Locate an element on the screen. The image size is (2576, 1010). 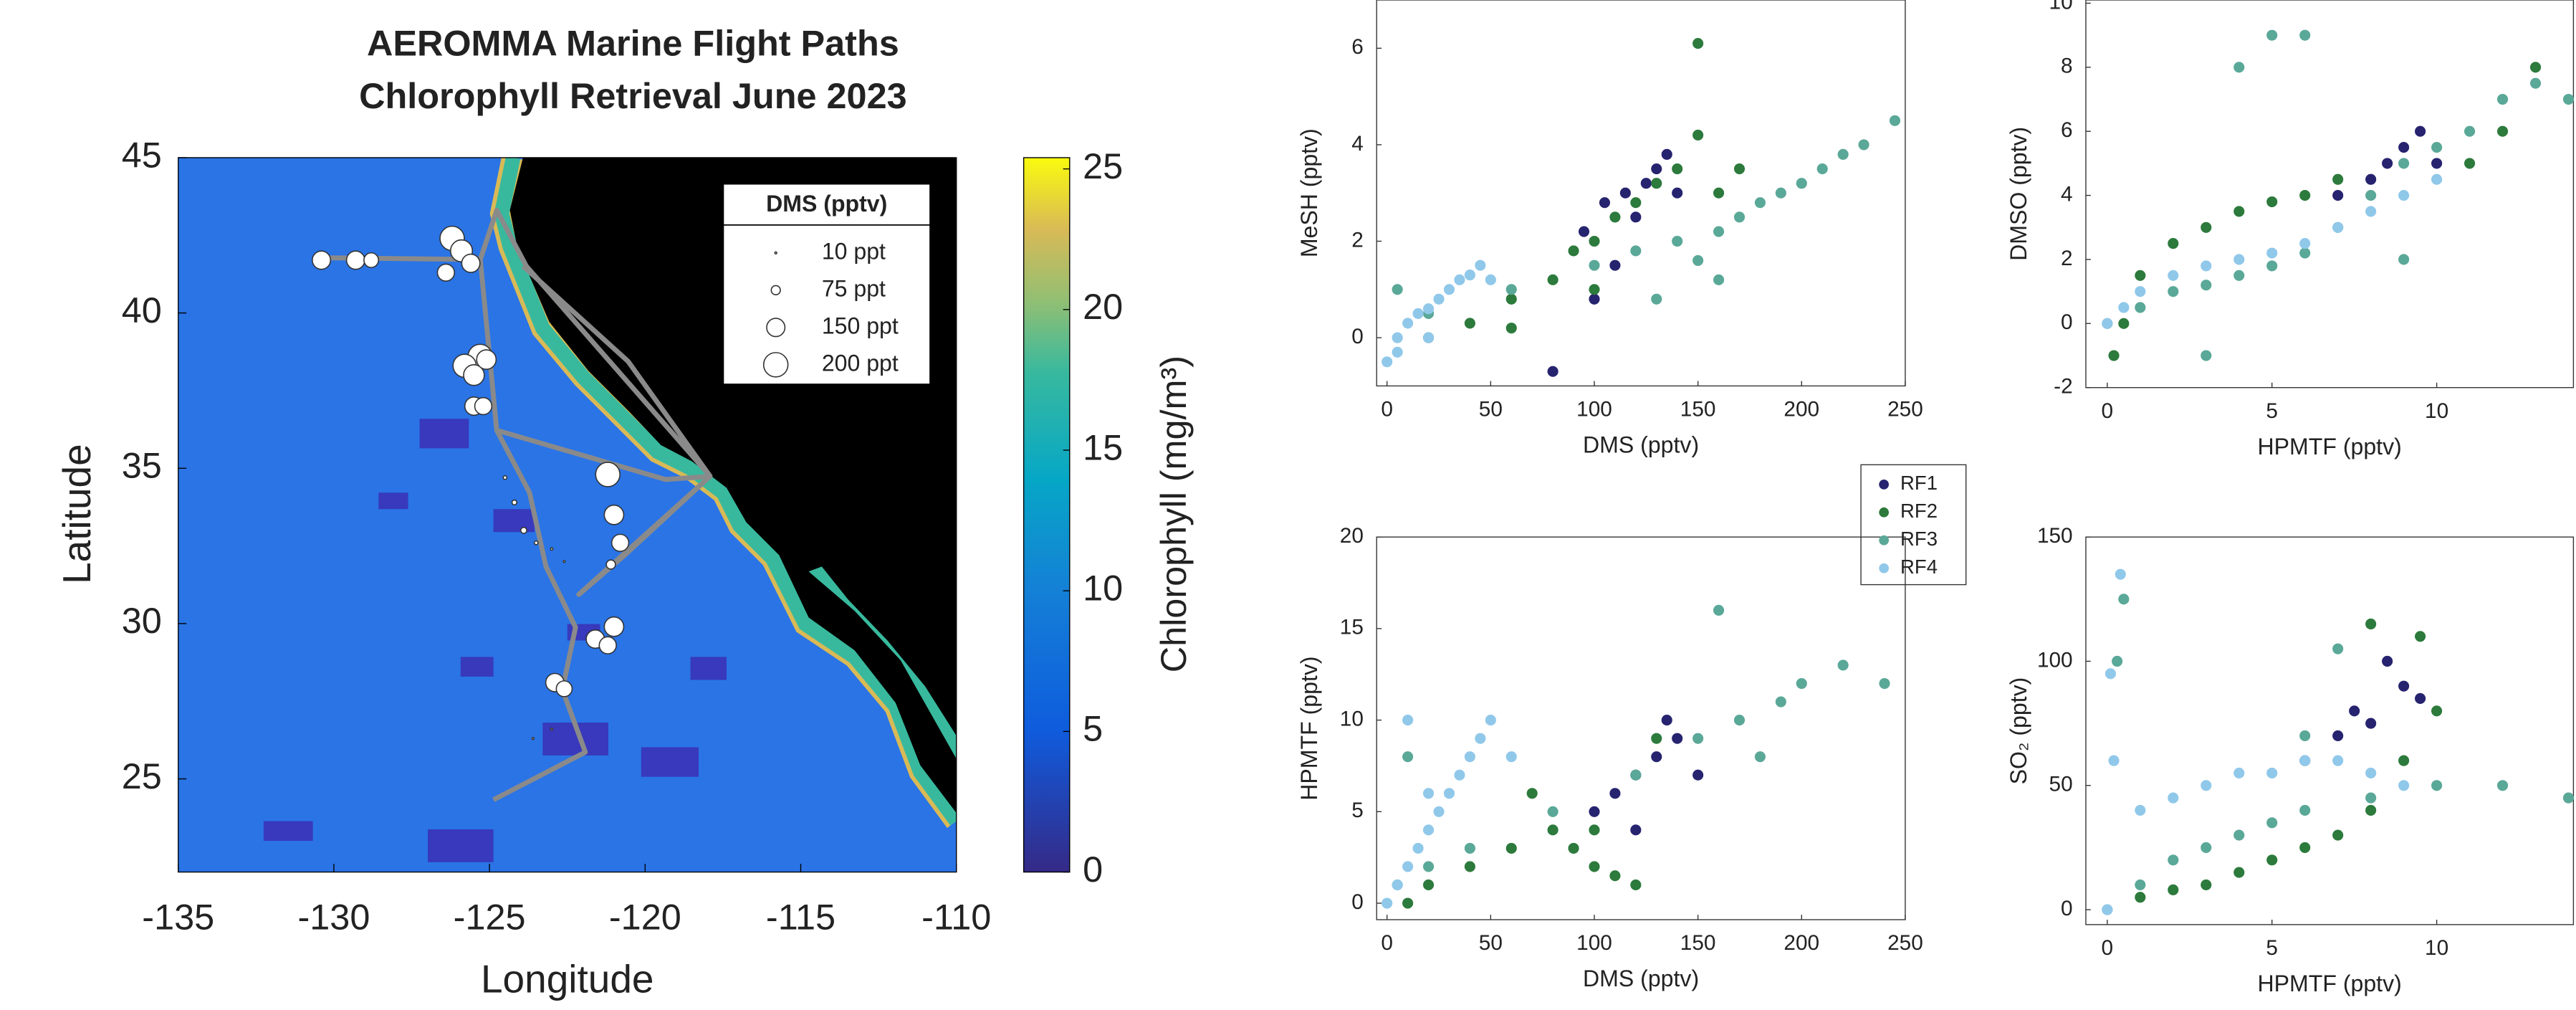
colorbar-tick-label: 5 is located at coordinates (1093, 728).